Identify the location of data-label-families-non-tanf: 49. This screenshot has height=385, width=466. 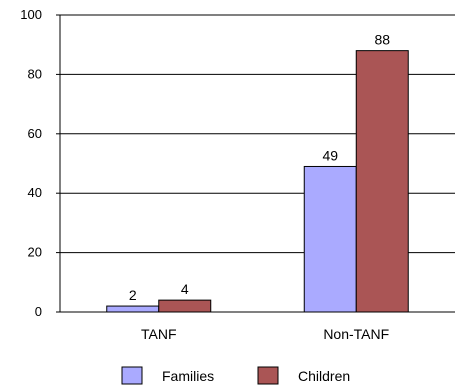
(330, 155).